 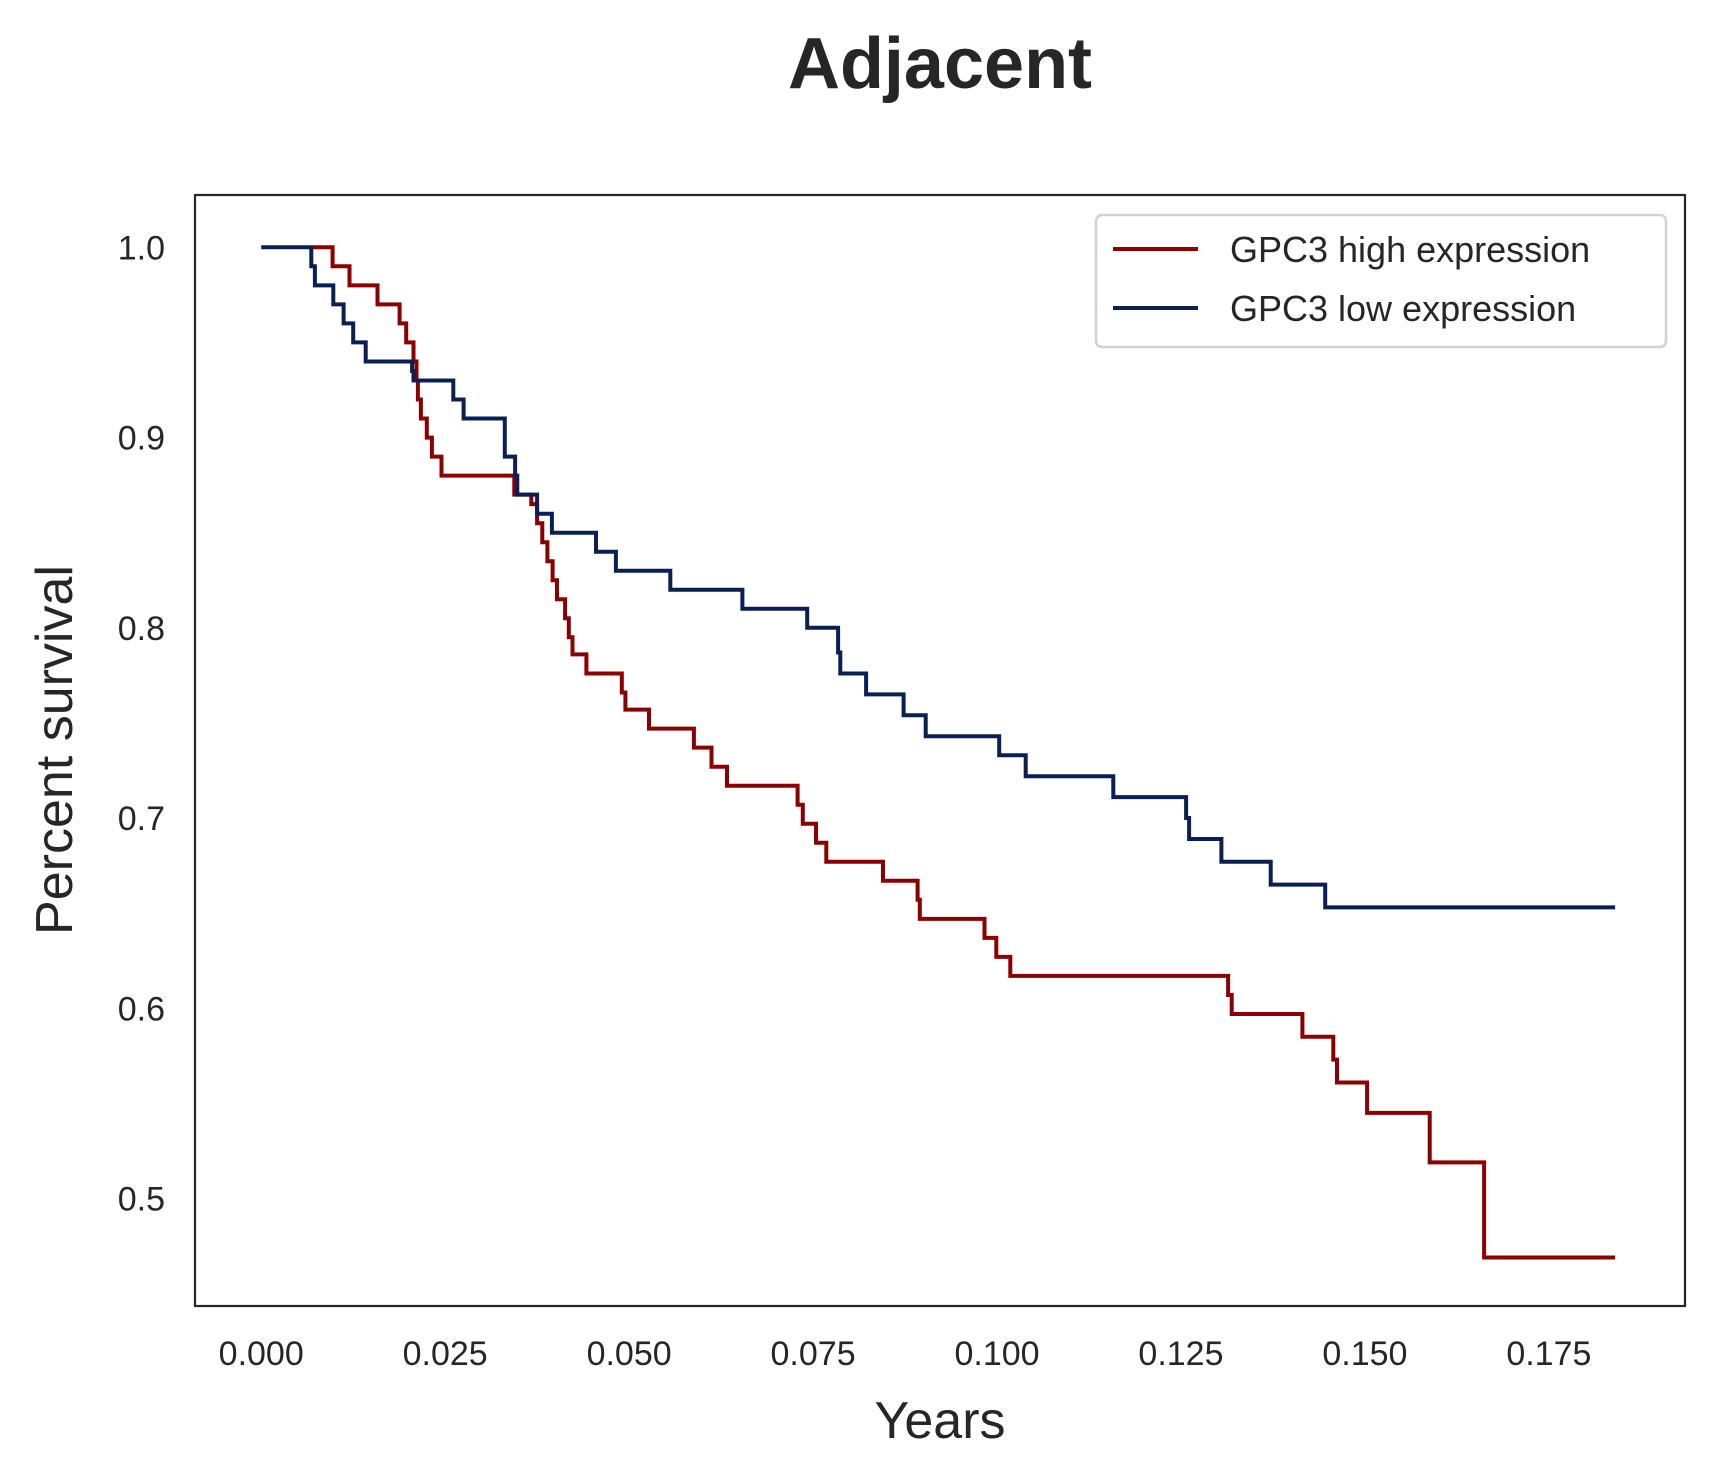 I want to click on legend-box, so click(x=1381, y=281).